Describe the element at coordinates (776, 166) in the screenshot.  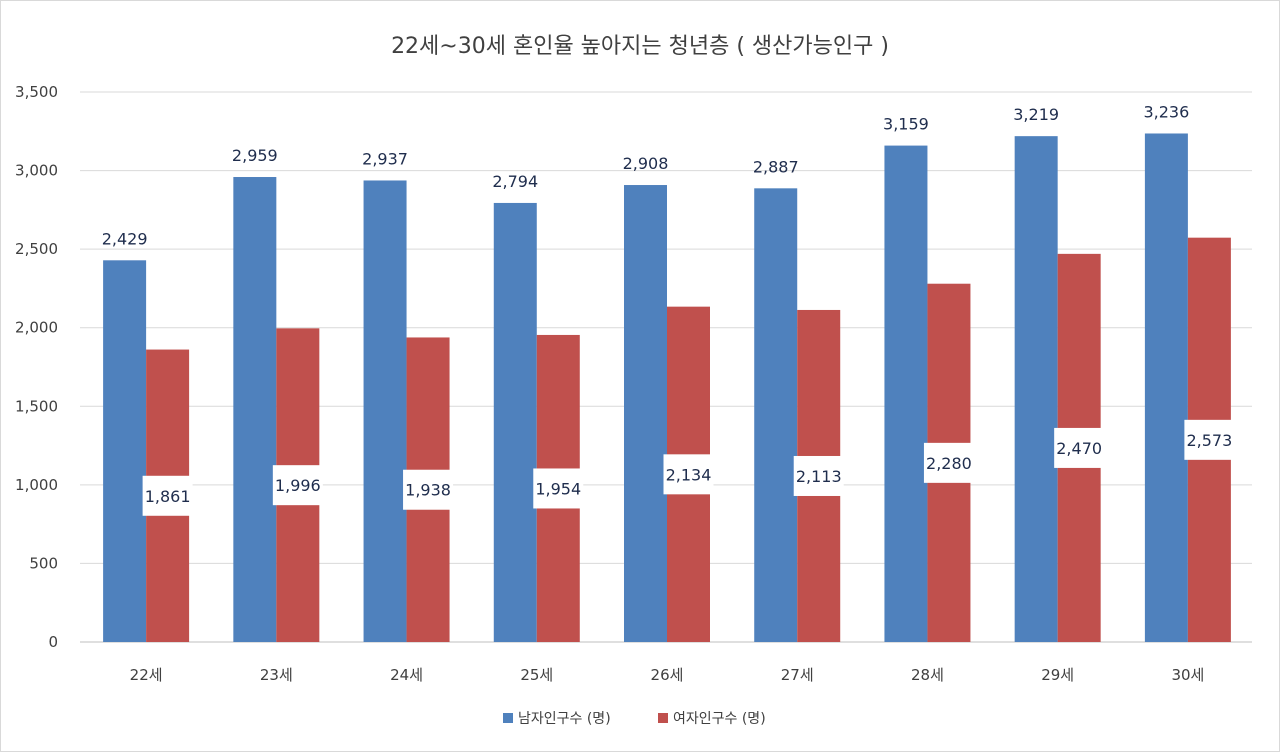
I see `data-label-male: 2,887` at that location.